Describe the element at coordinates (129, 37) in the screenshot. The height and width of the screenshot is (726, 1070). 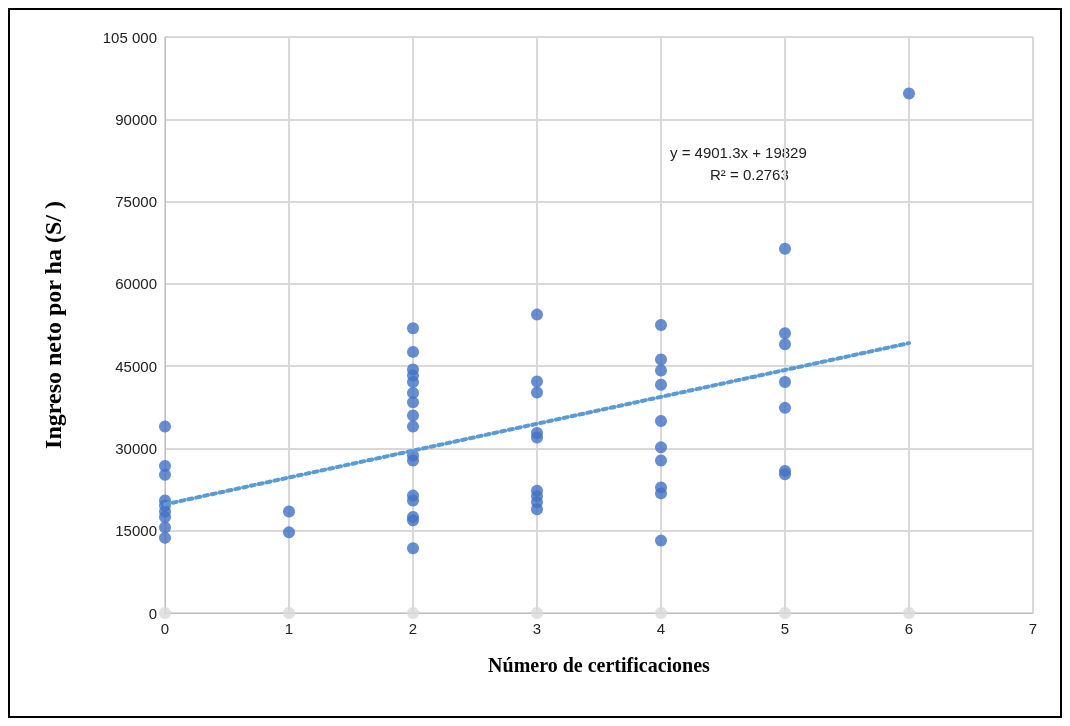
I see `y-tick-label: 105 000` at that location.